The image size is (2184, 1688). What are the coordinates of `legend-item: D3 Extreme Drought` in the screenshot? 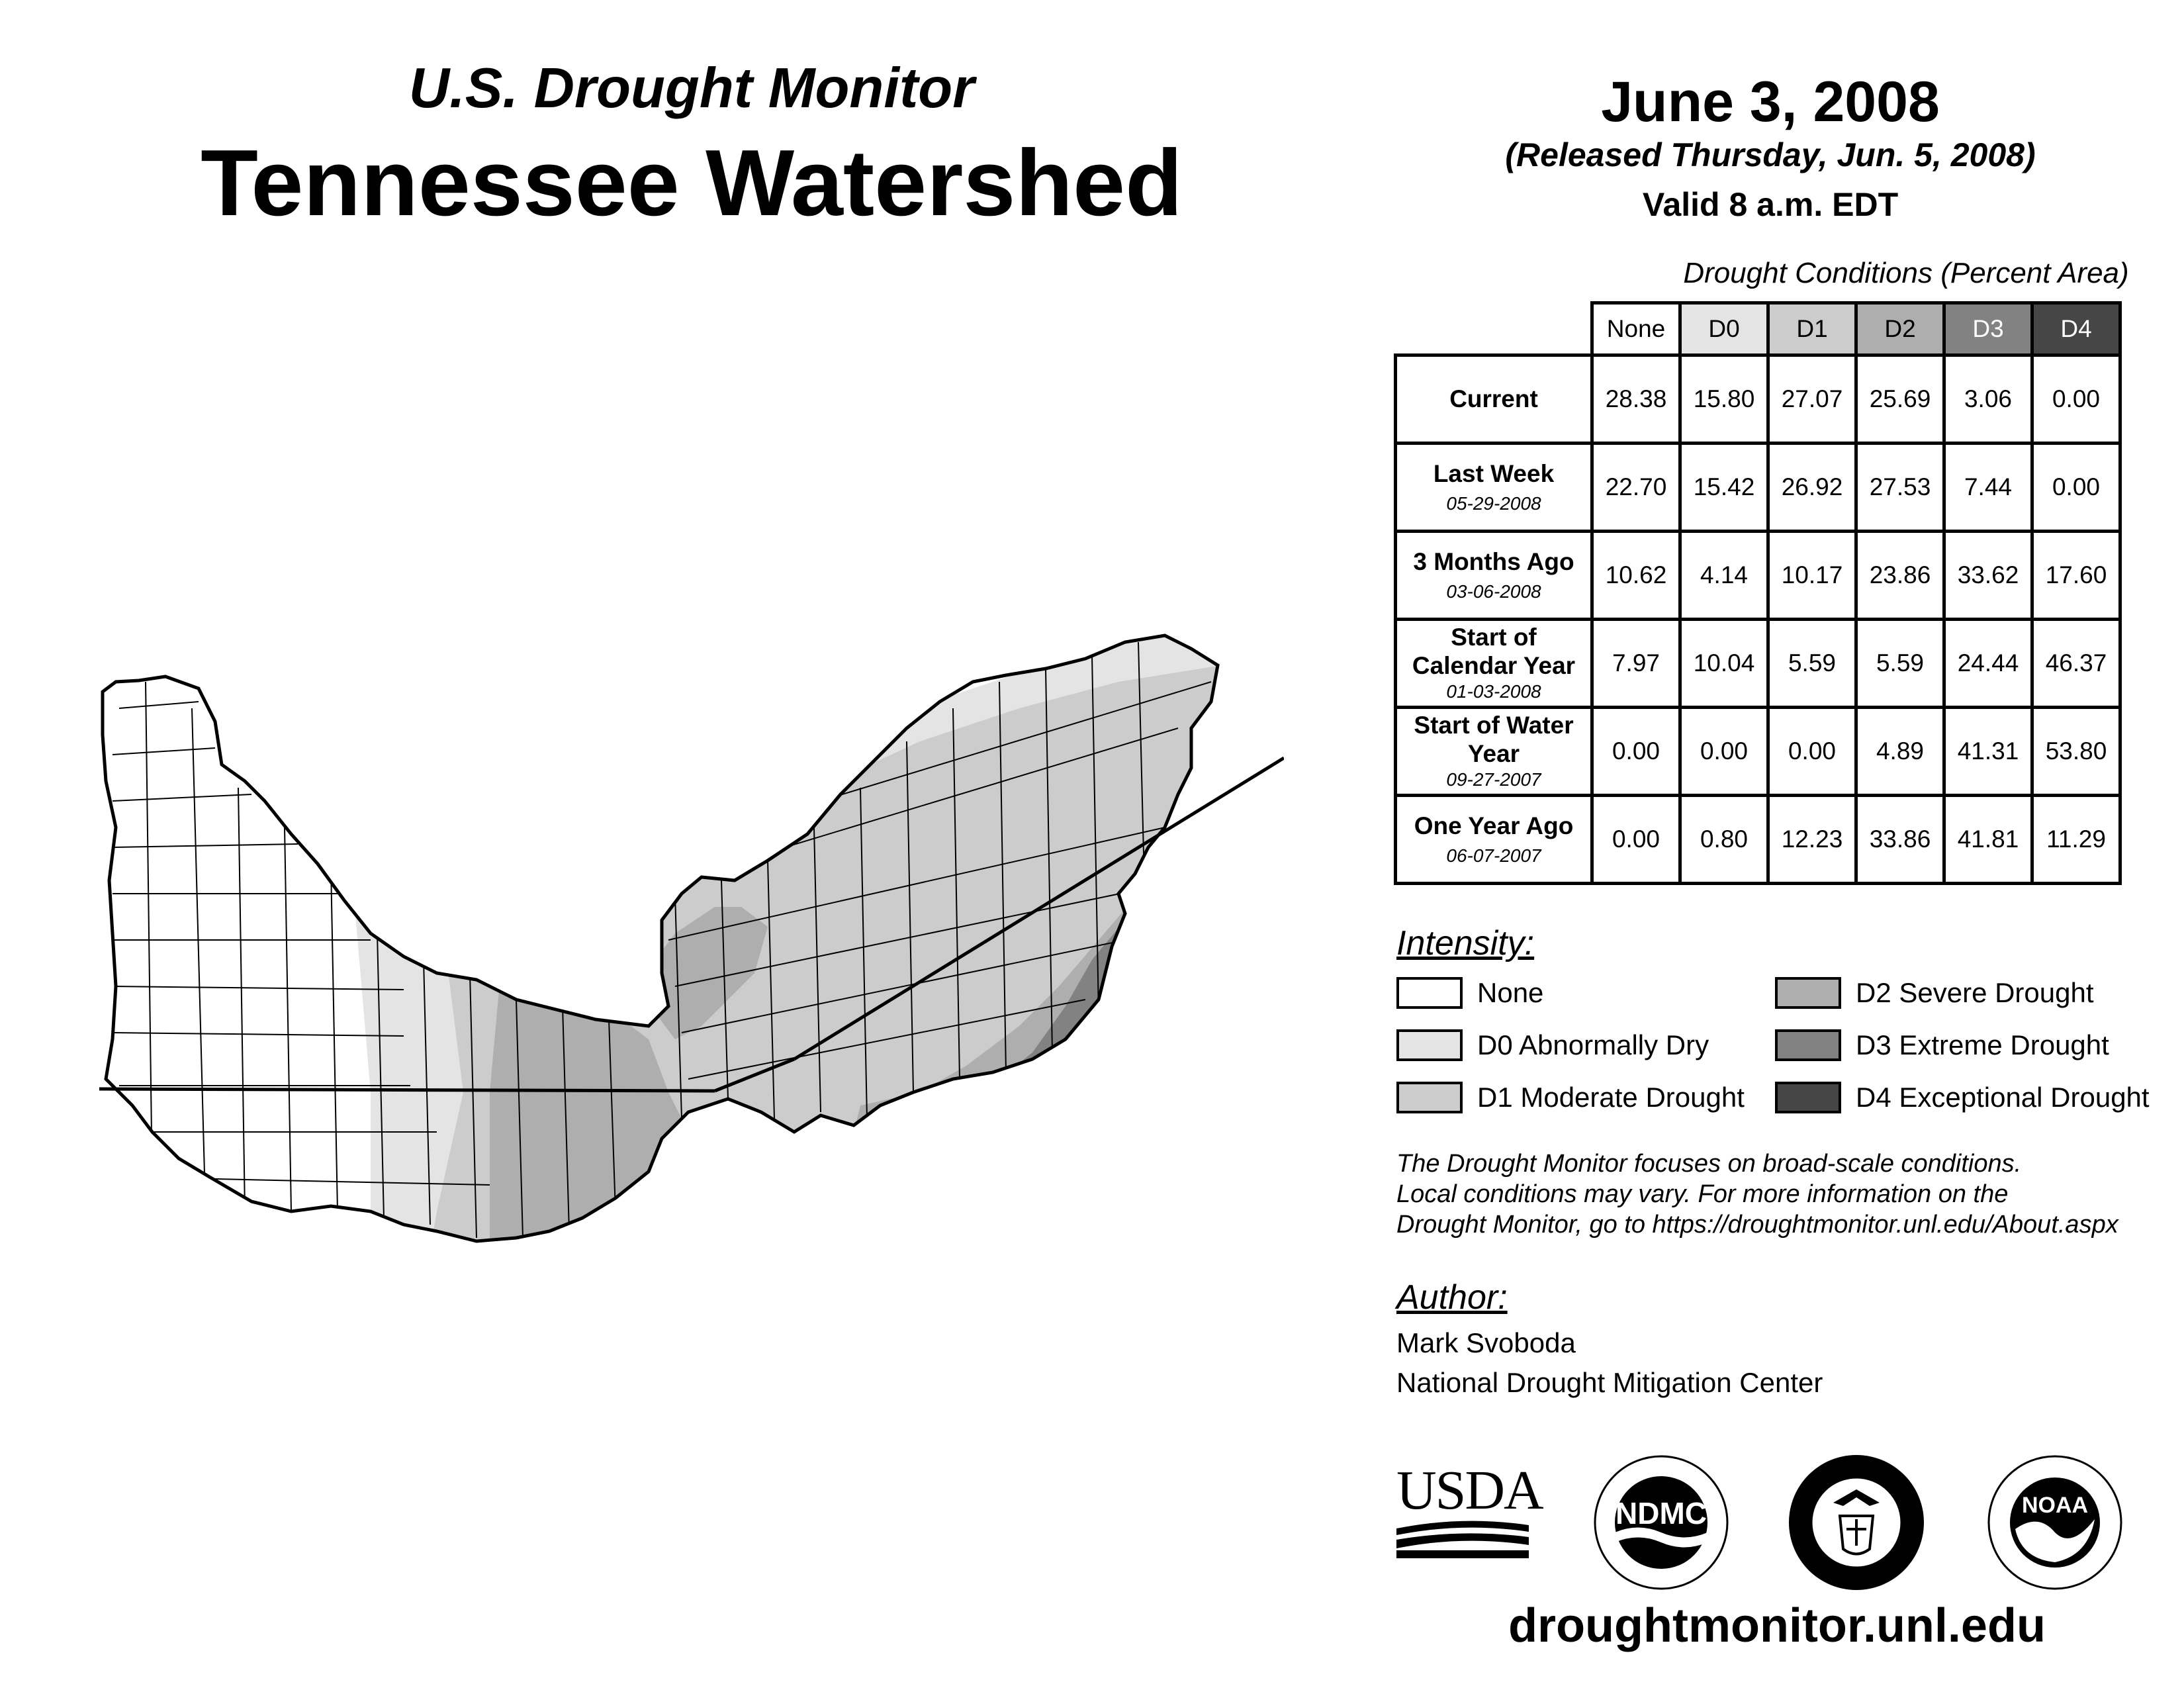 It's located at (1942, 1045).